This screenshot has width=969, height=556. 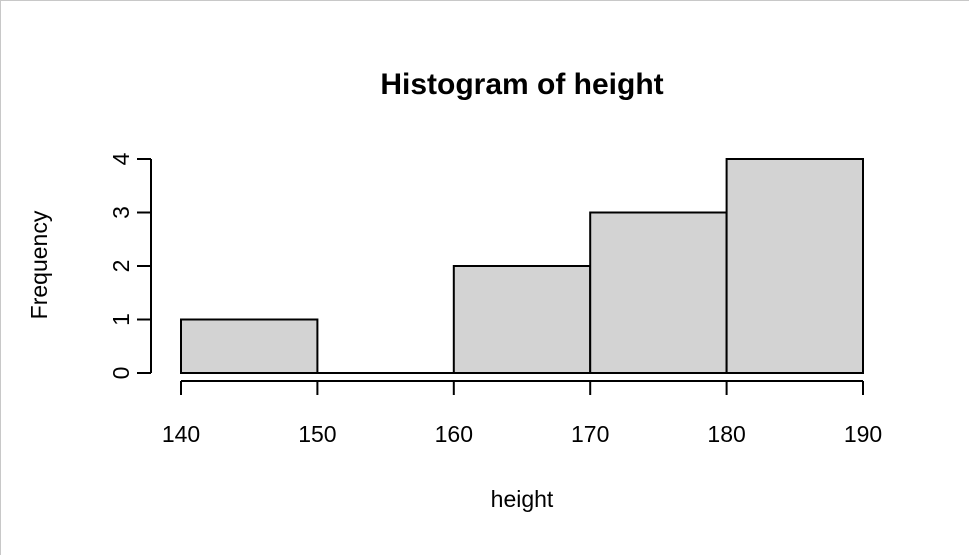 I want to click on x-tick-label: 140, so click(x=181, y=434).